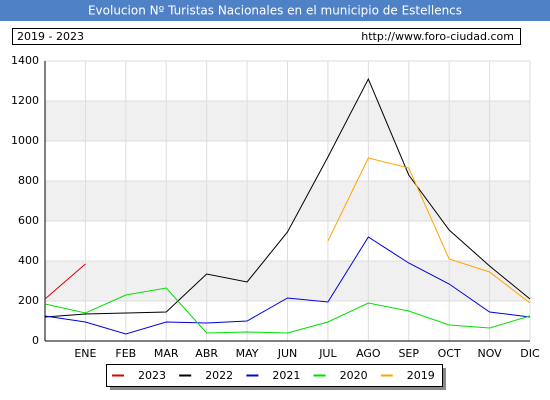 This screenshot has width=550, height=400. I want to click on y-tick-label: 1400, so click(25, 60).